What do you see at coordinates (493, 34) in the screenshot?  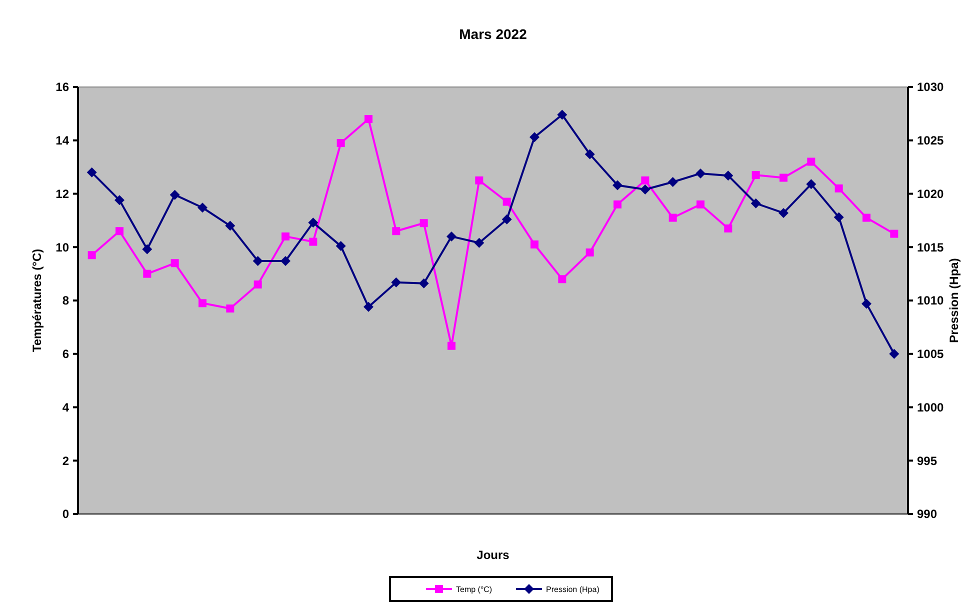 I see `chart-title: Mars 2022` at bounding box center [493, 34].